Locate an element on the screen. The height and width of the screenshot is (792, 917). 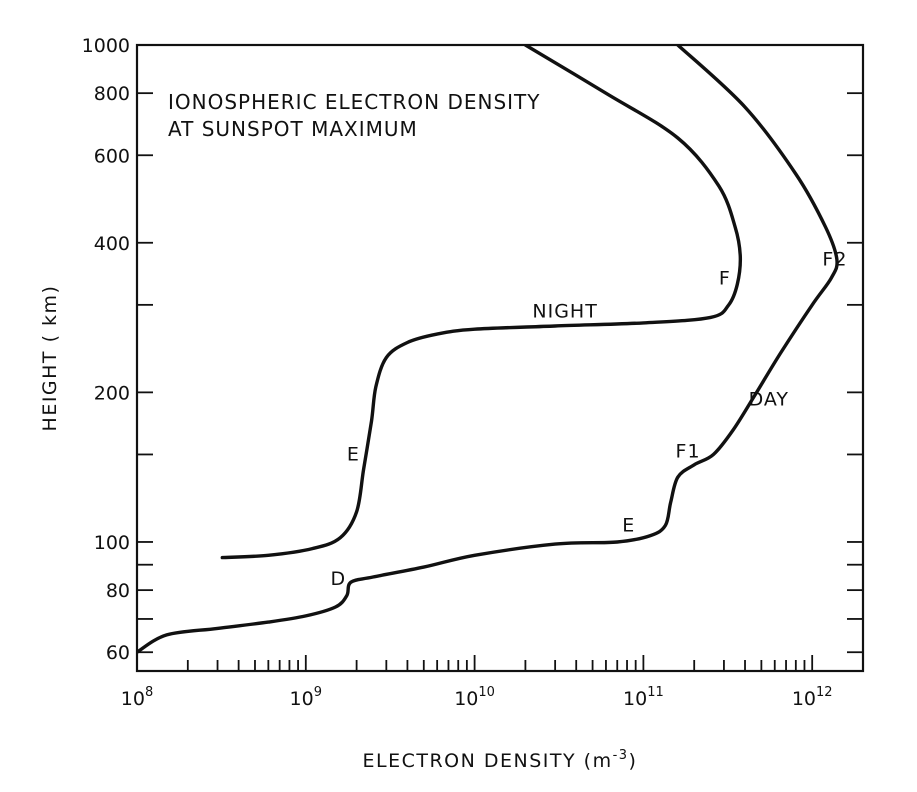
annotation-label: F1 is located at coordinates (688, 451).